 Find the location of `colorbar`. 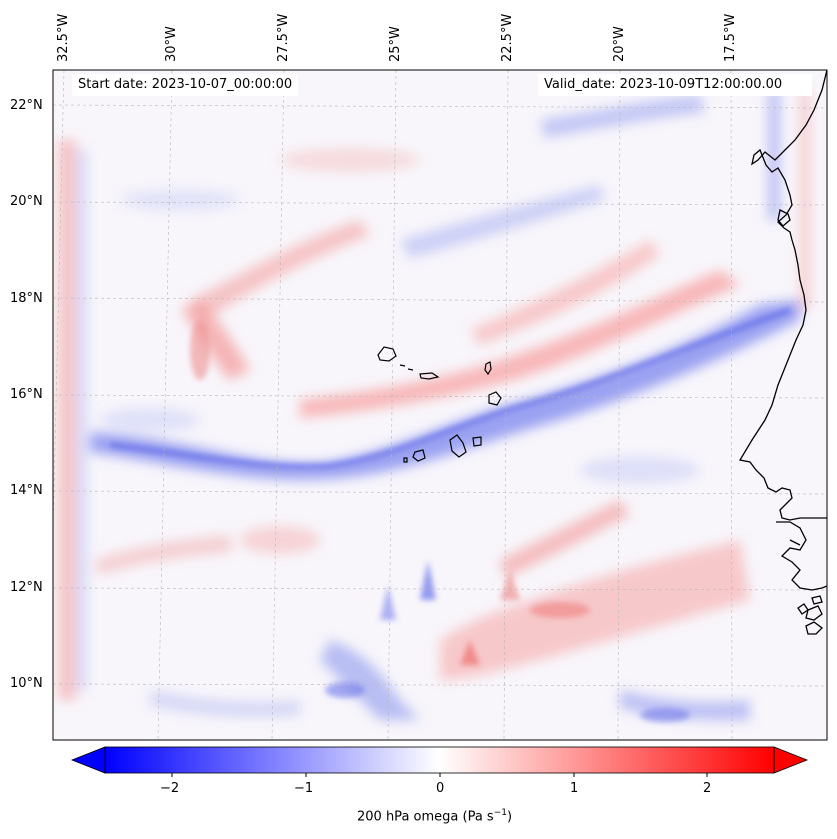

colorbar is located at coordinates (439, 761).